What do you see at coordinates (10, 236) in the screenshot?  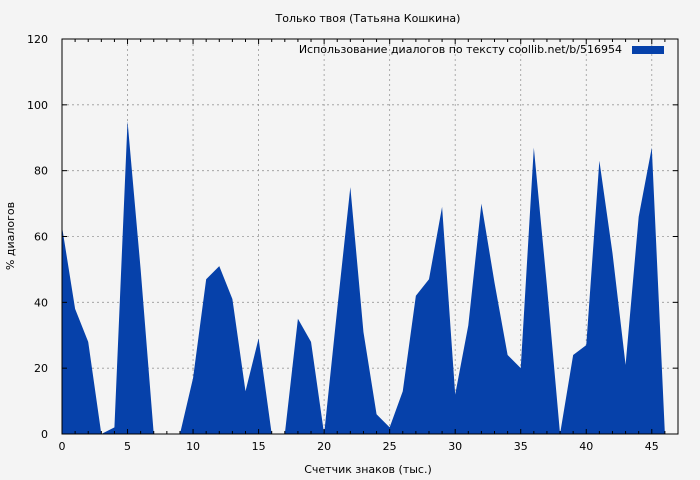 I see `y-axis-label: % диалогов` at bounding box center [10, 236].